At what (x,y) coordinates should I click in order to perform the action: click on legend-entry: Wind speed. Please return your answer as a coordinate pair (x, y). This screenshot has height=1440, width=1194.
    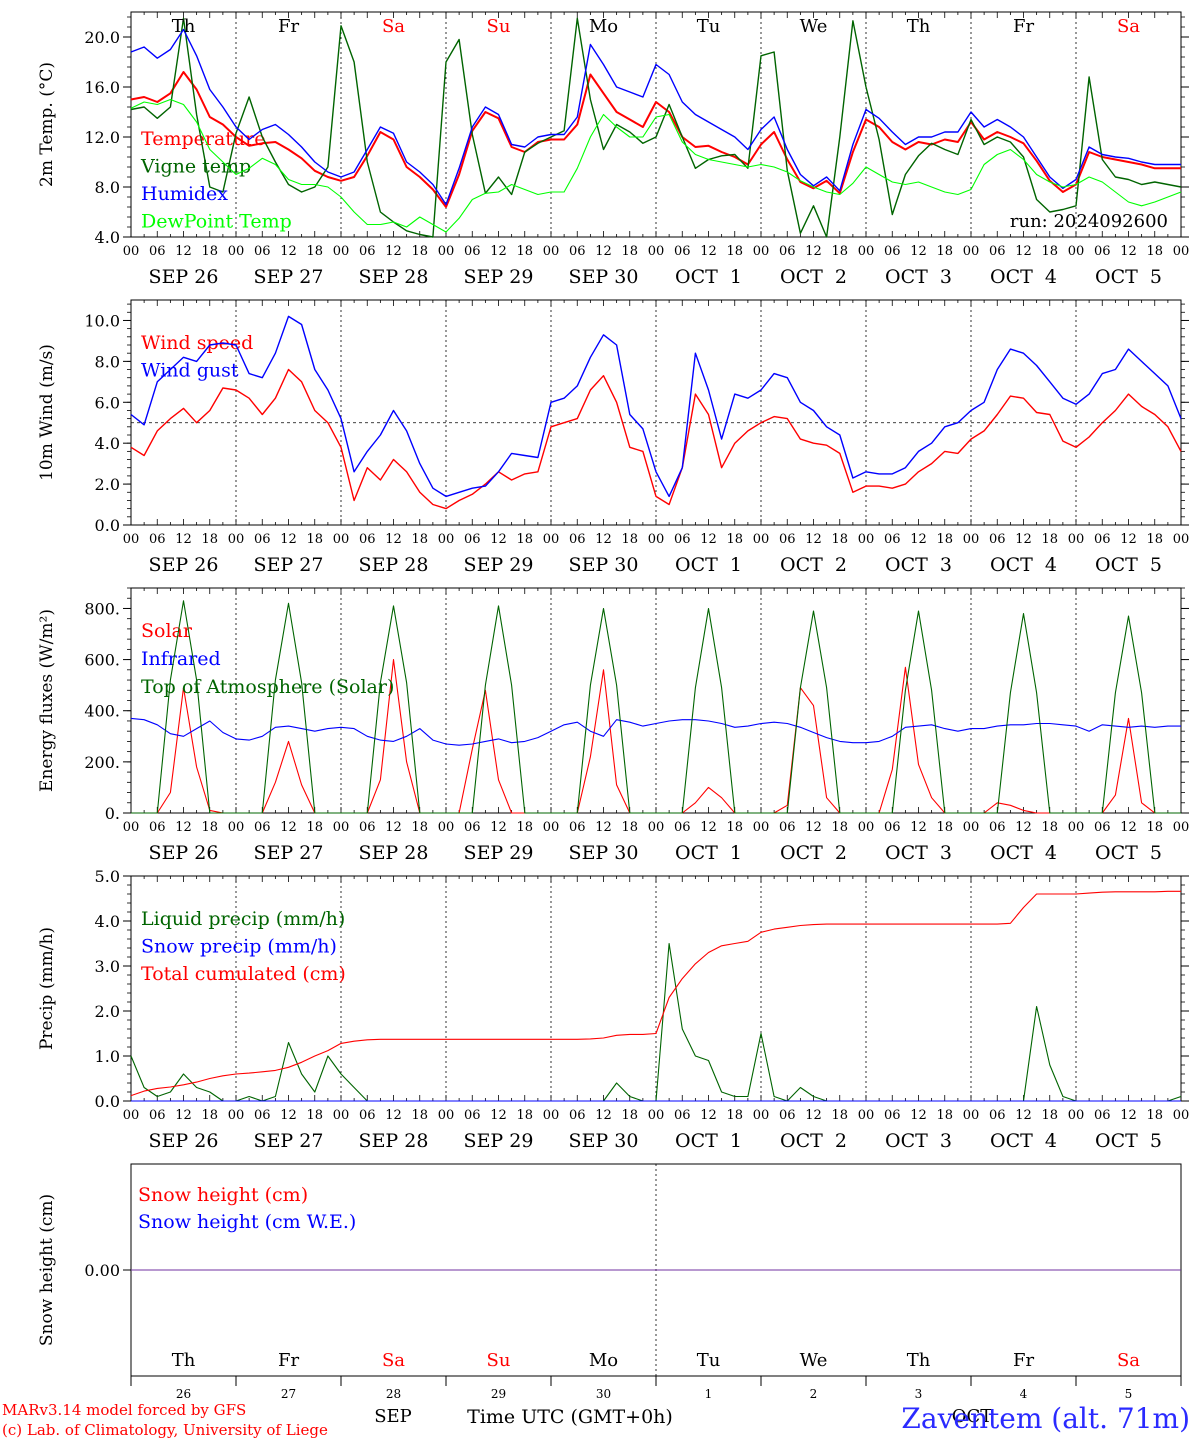
    Looking at the image, I should click on (197, 343).